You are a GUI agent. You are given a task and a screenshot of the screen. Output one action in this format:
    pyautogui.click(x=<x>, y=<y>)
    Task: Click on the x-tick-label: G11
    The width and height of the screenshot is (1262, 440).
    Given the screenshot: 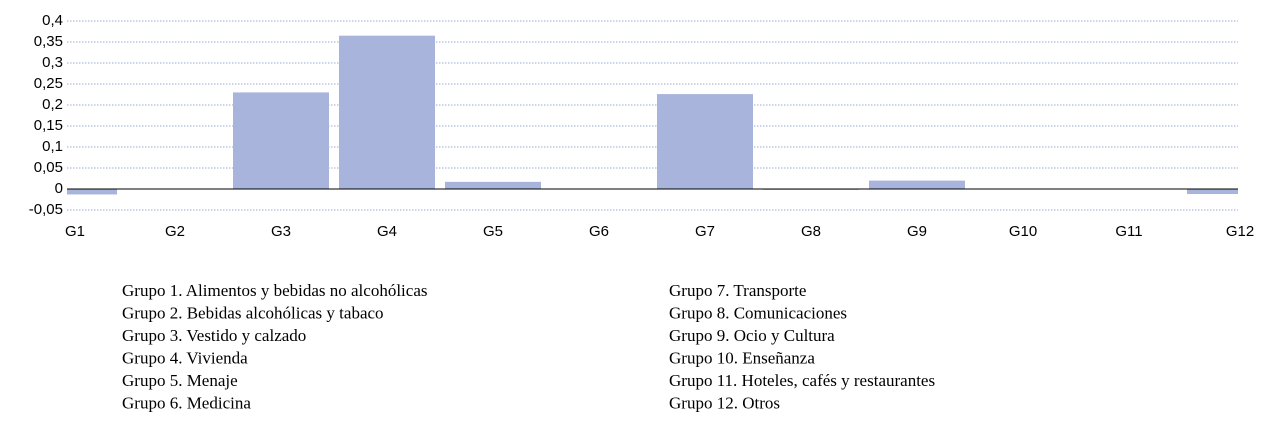 What is the action you would take?
    pyautogui.click(x=1128, y=231)
    